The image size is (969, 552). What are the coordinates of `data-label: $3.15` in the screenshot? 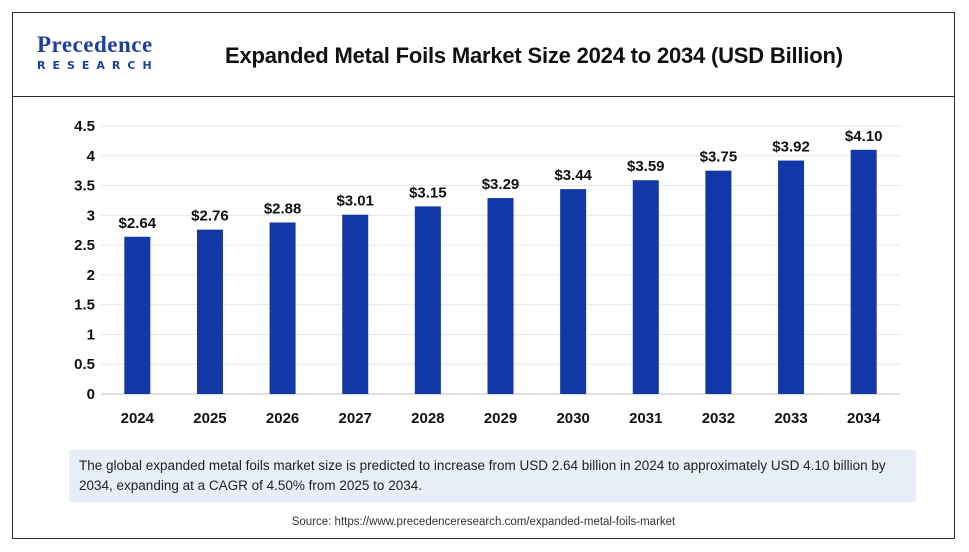 It's located at (428, 192).